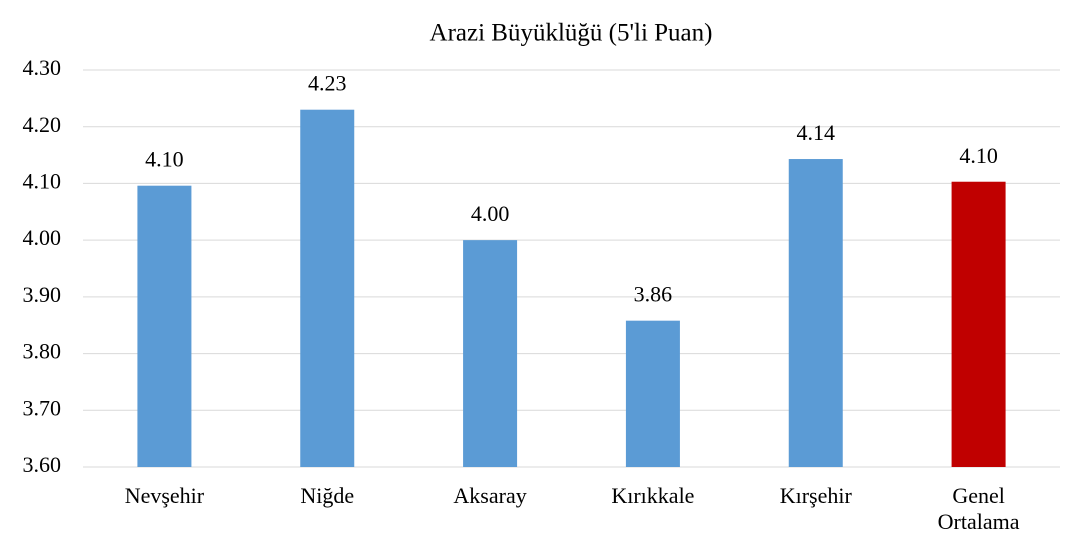  What do you see at coordinates (42, 407) in the screenshot?
I see `y-tick-label: 3.70` at bounding box center [42, 407].